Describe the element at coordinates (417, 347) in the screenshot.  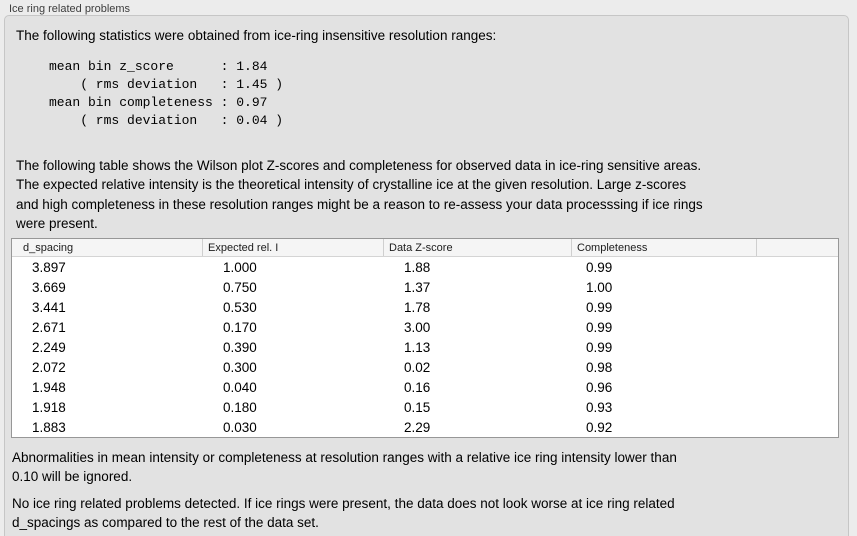
I see `table-cell: 1.13` at that location.